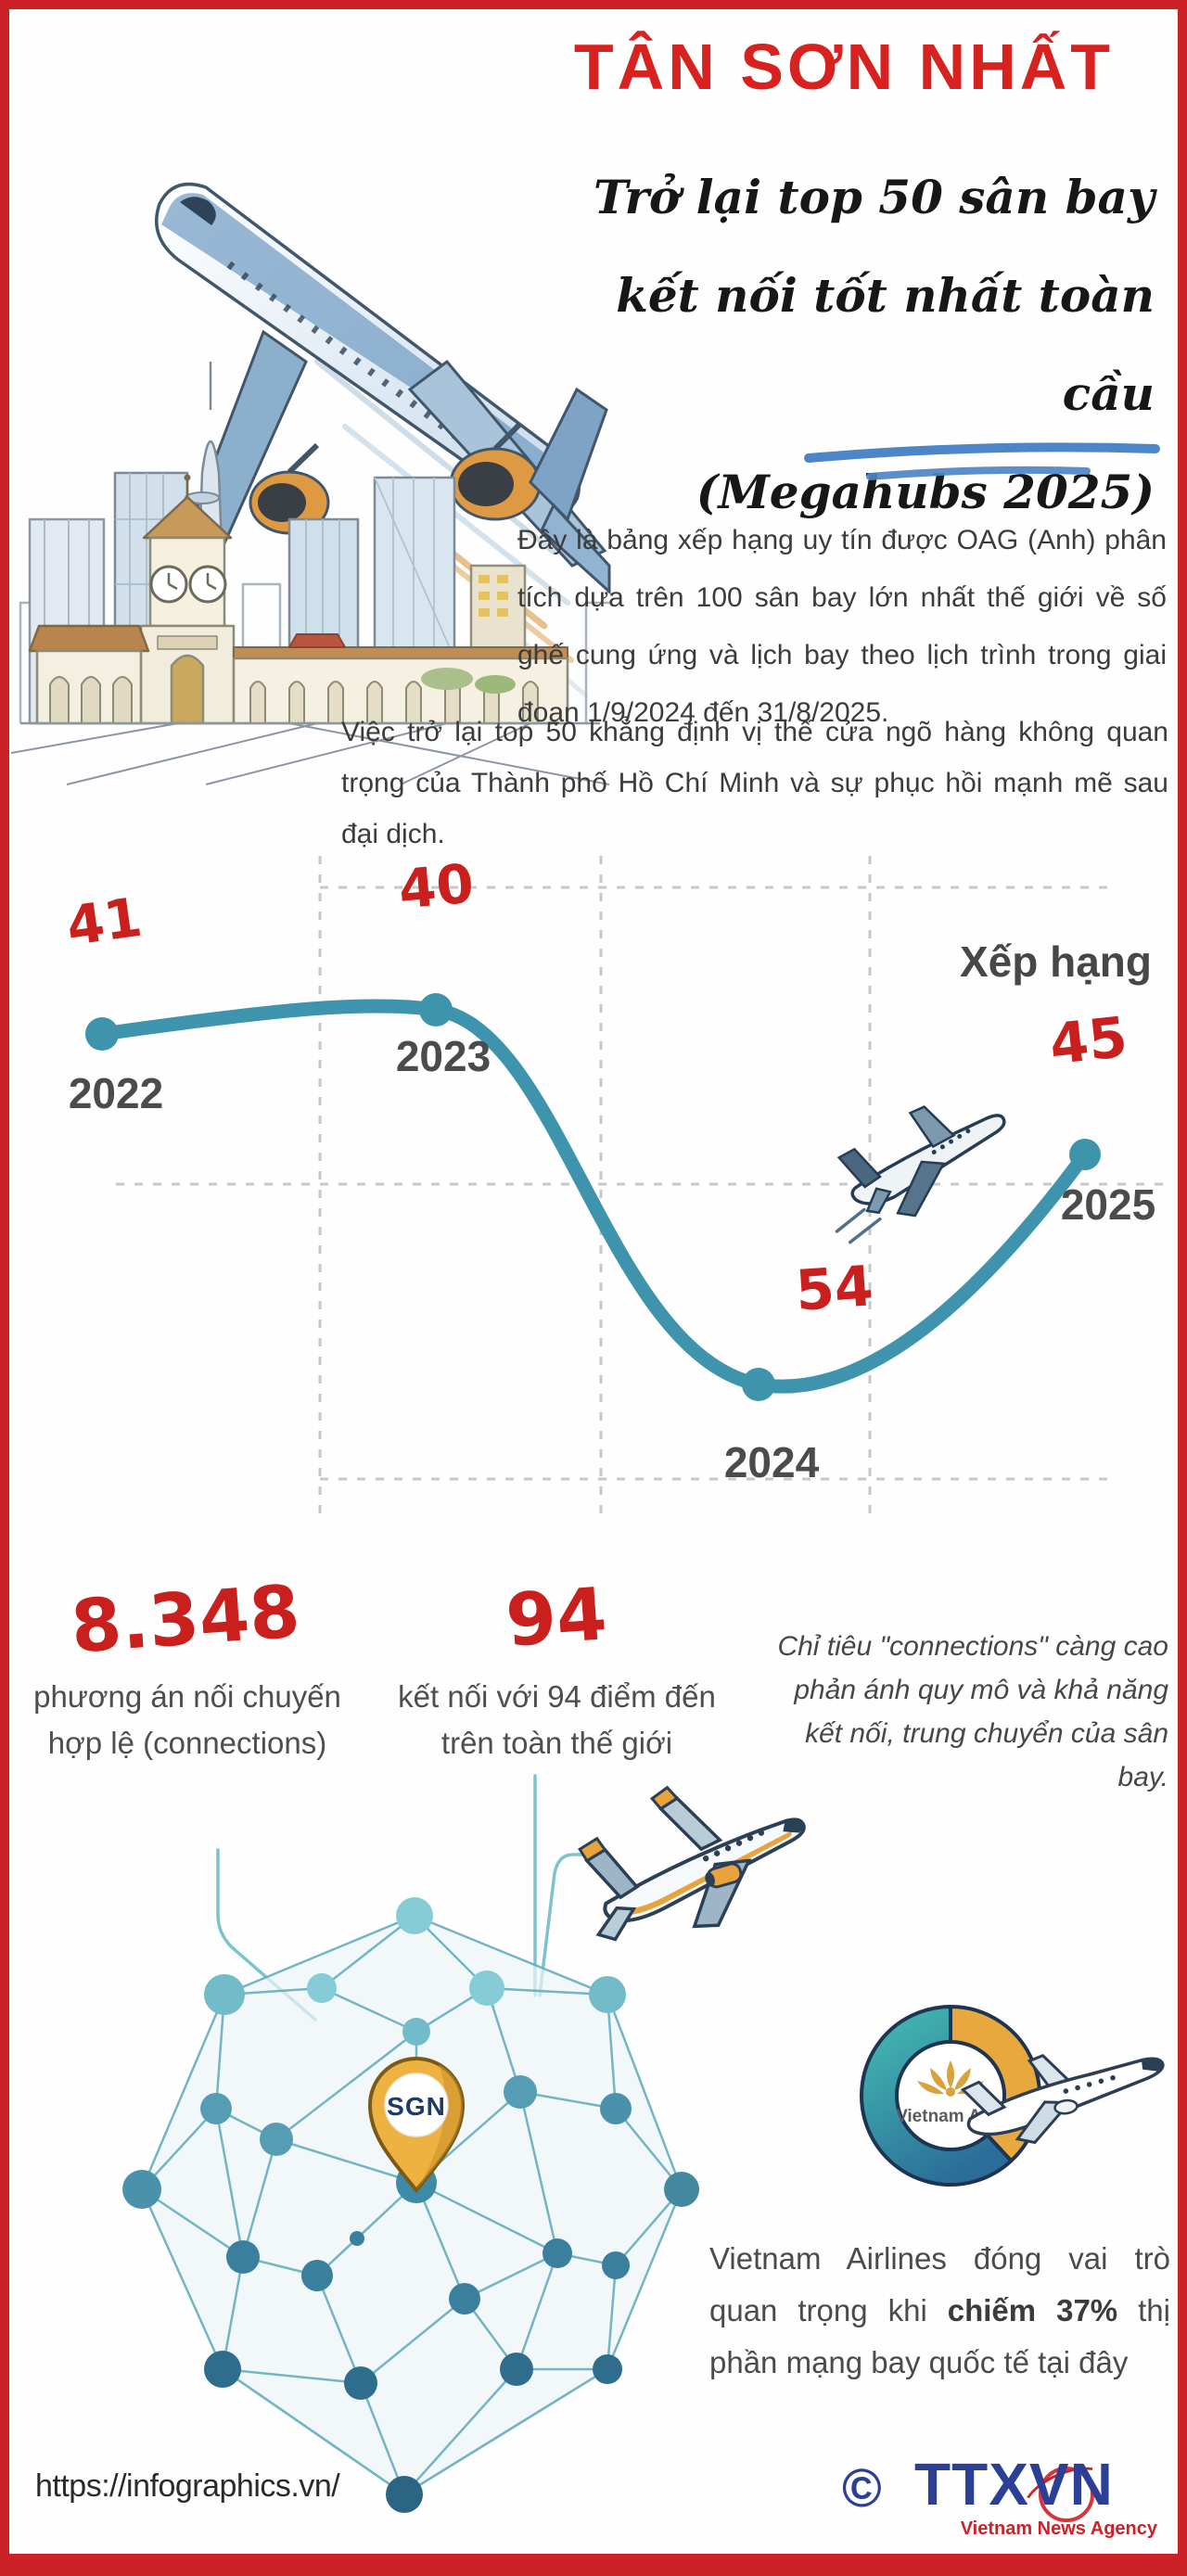 The height and width of the screenshot is (2576, 1187). I want to click on airplane-takeoff-sketch-icon, so click(311, 483).